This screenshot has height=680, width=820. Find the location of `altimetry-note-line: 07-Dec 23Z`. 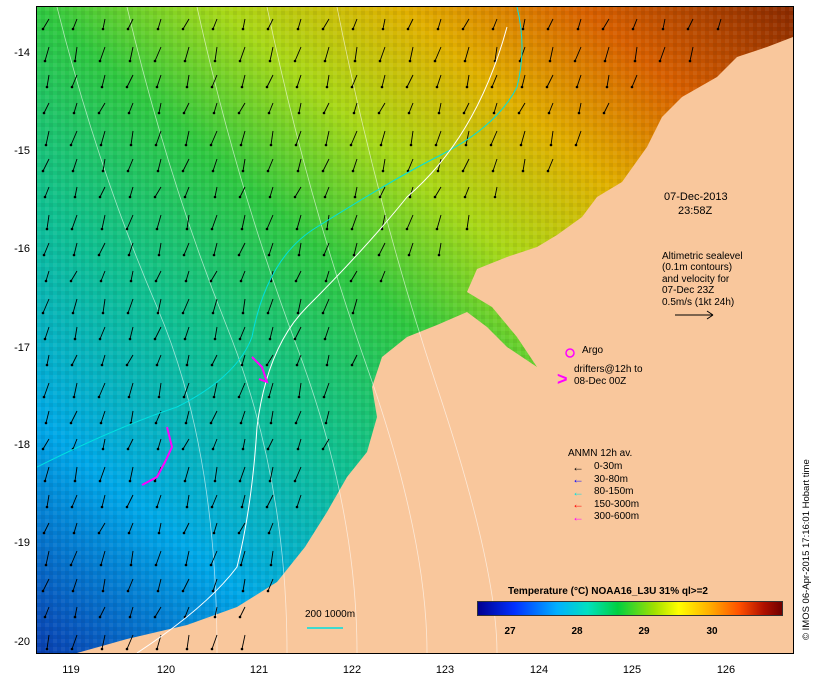

altimetry-note-line: 07-Dec 23Z is located at coordinates (688, 290).